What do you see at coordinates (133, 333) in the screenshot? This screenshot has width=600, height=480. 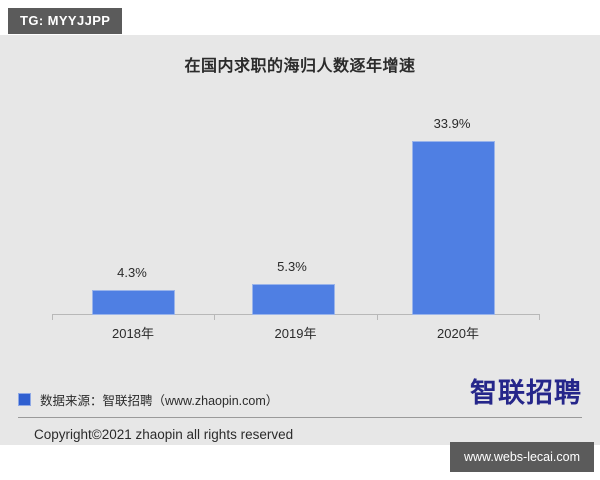 I see `category-label-2018: 2018年` at bounding box center [133, 333].